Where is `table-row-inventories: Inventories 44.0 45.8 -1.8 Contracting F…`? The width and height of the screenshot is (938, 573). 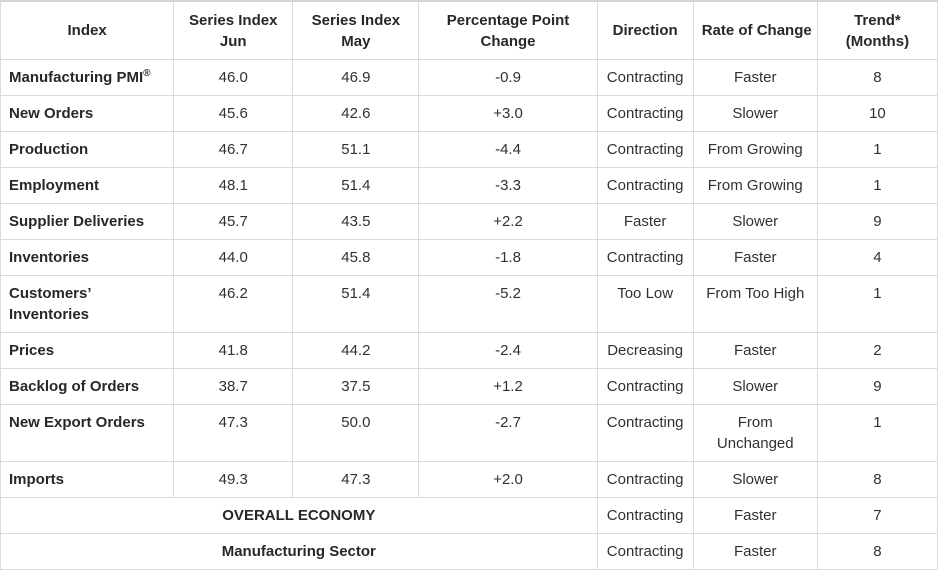
table-row-inventories: Inventories 44.0 45.8 -1.8 Contracting F… is located at coordinates (469, 257).